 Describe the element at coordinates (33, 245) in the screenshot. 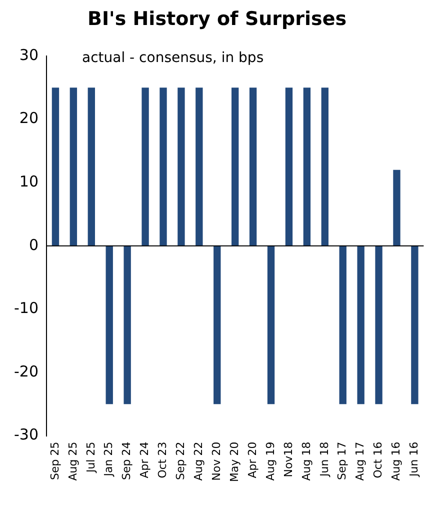

I see `y-tick-label: 0` at that location.